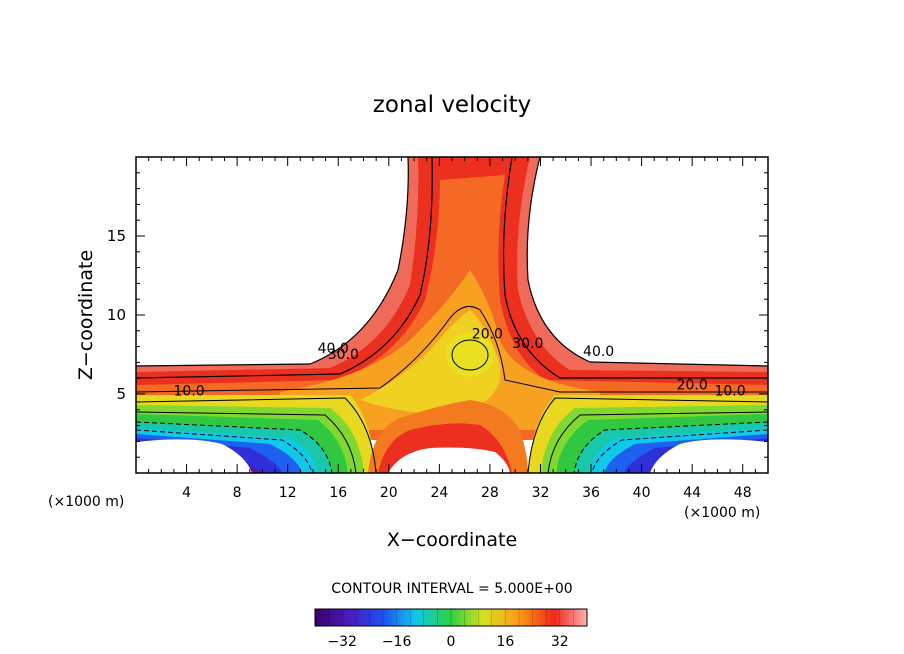 This screenshot has height=654, width=904. I want to click on colorbar-tick-label: 16, so click(505, 642).